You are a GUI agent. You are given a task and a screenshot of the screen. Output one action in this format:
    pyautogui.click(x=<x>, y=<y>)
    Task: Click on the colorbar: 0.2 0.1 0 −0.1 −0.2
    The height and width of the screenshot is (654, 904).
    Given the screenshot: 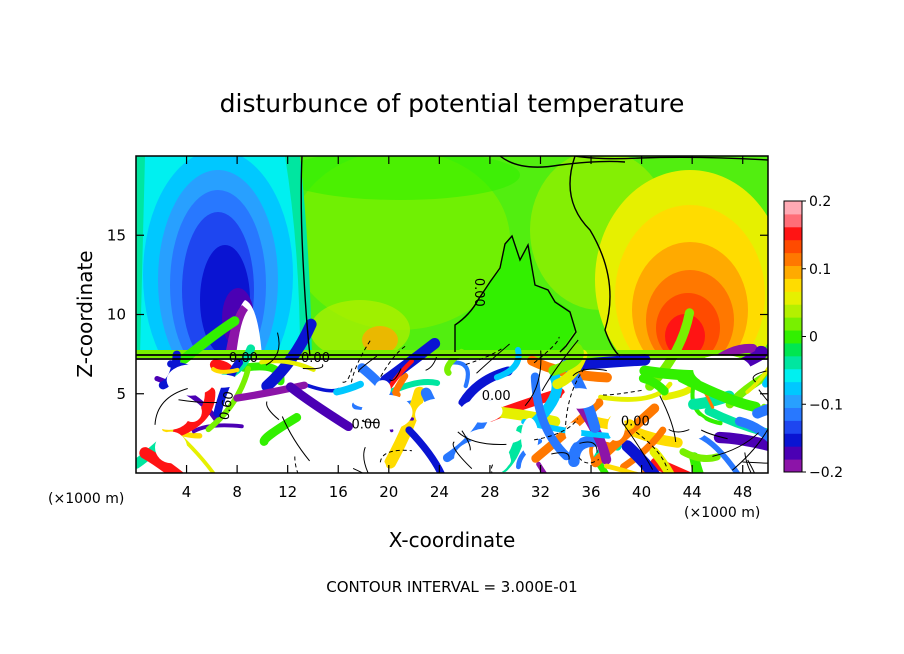 What is the action you would take?
    pyautogui.click(x=813, y=337)
    